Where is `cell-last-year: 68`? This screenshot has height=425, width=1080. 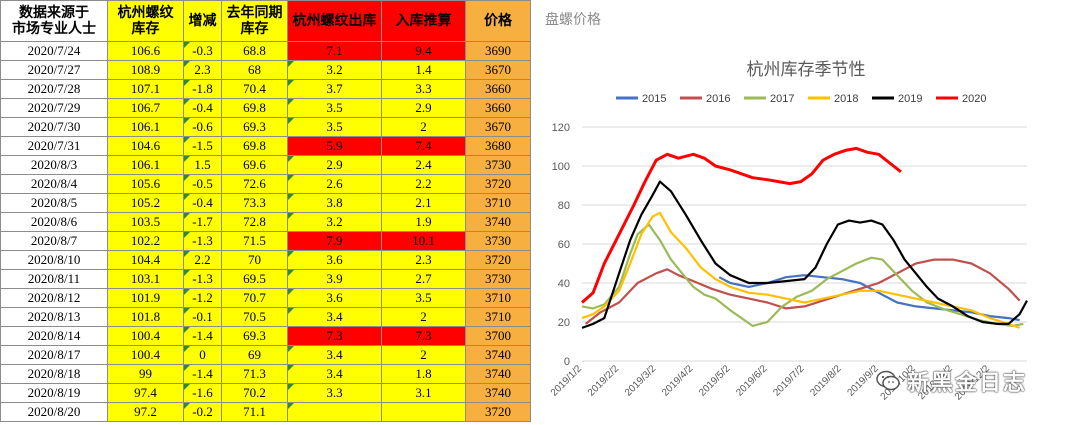 cell-last-year: 68 is located at coordinates (254, 70).